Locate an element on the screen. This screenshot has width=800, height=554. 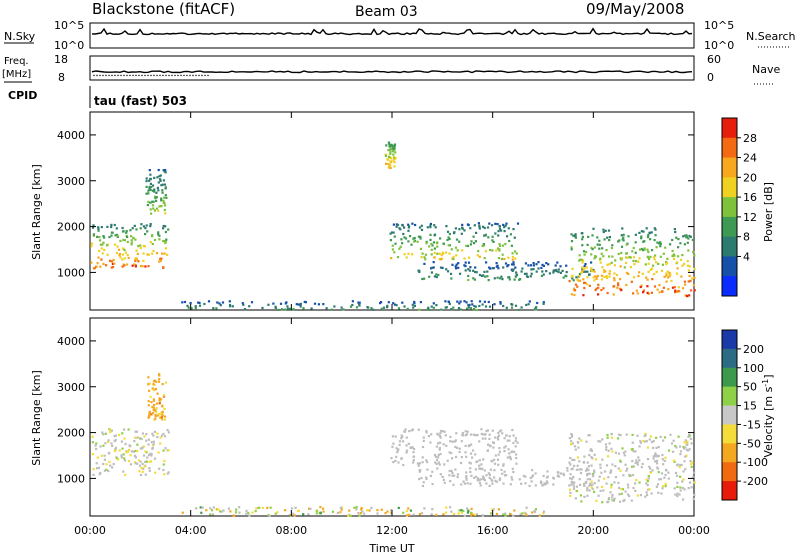
colorbar-tick-label: 24 is located at coordinates (750, 158).